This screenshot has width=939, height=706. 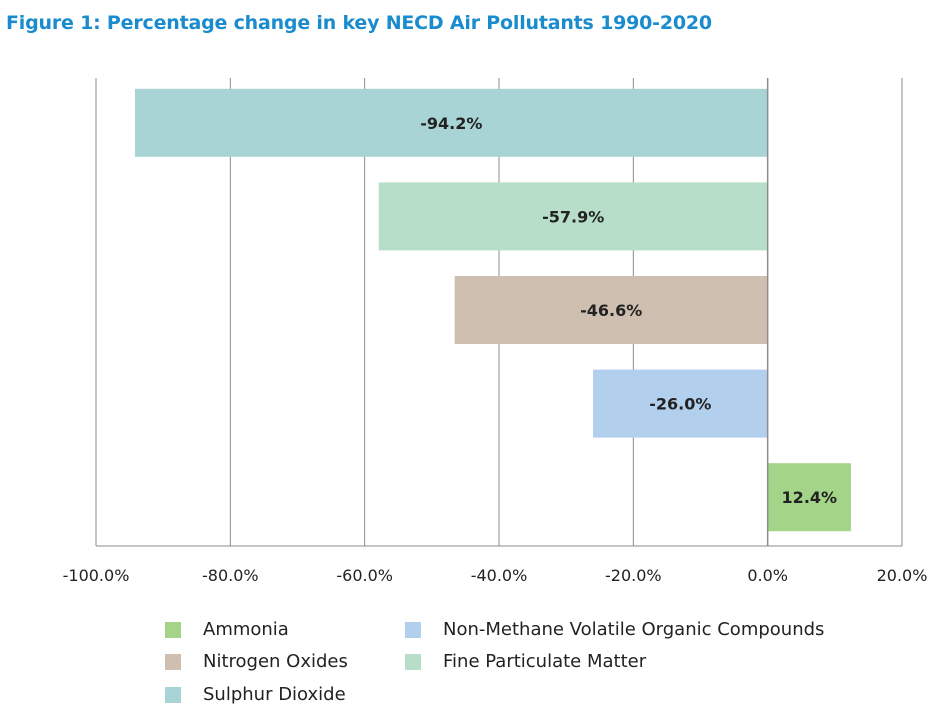 What do you see at coordinates (173, 629) in the screenshot?
I see `legend-swatch-ammonia` at bounding box center [173, 629].